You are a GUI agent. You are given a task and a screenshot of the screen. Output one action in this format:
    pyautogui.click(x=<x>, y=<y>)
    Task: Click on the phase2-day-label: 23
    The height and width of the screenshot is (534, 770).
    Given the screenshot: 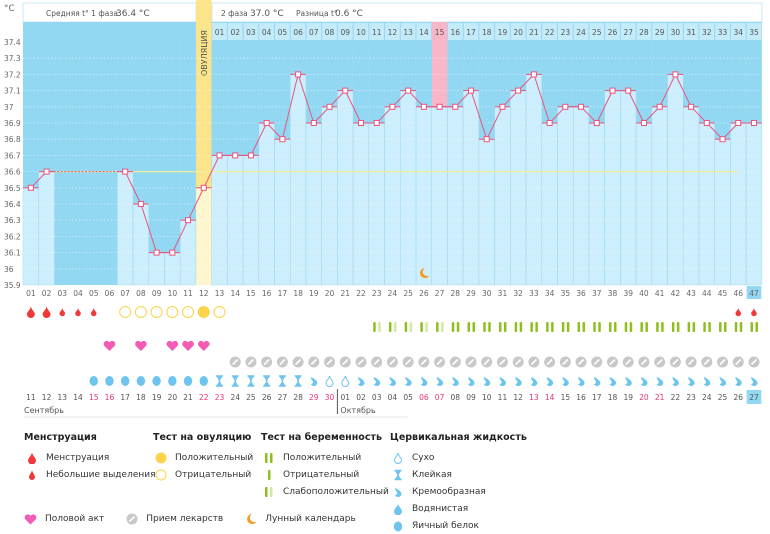 What is the action you would take?
    pyautogui.click(x=566, y=32)
    